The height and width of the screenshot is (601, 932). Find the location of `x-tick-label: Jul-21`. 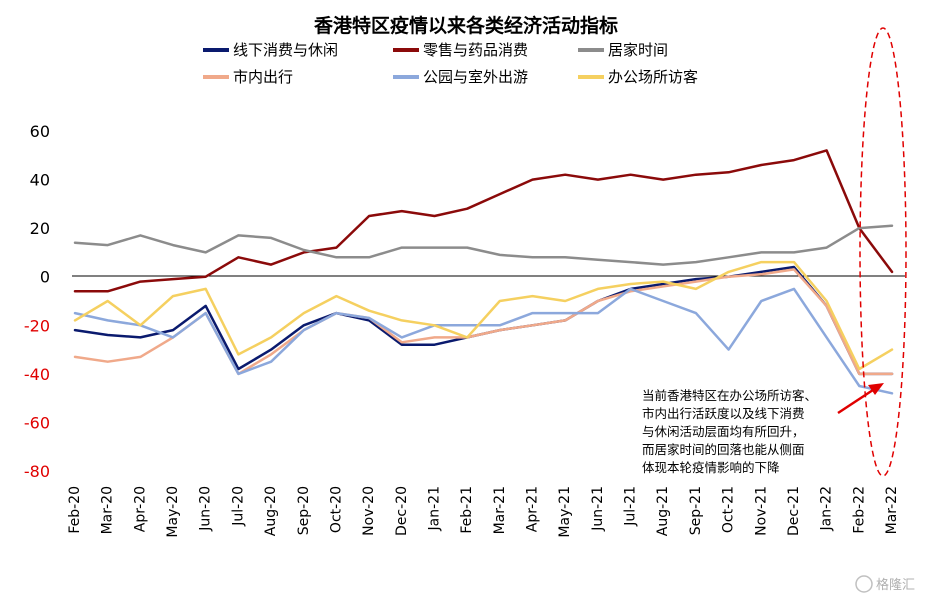

x-tick-label: Jul-21 is located at coordinates (631, 506).